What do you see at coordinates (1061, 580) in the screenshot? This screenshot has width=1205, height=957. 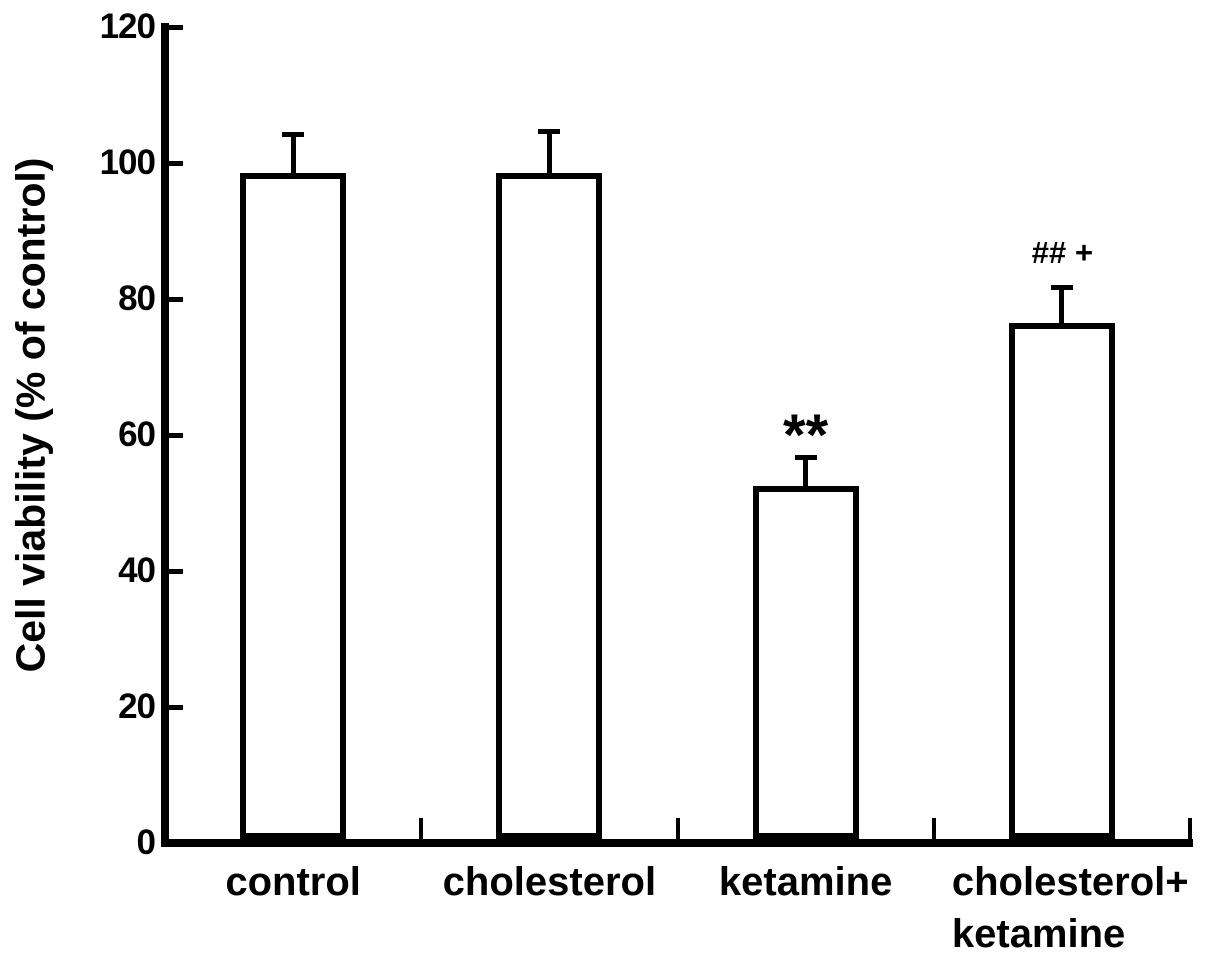 I see `bar-cholesterol+-ketamine` at bounding box center [1061, 580].